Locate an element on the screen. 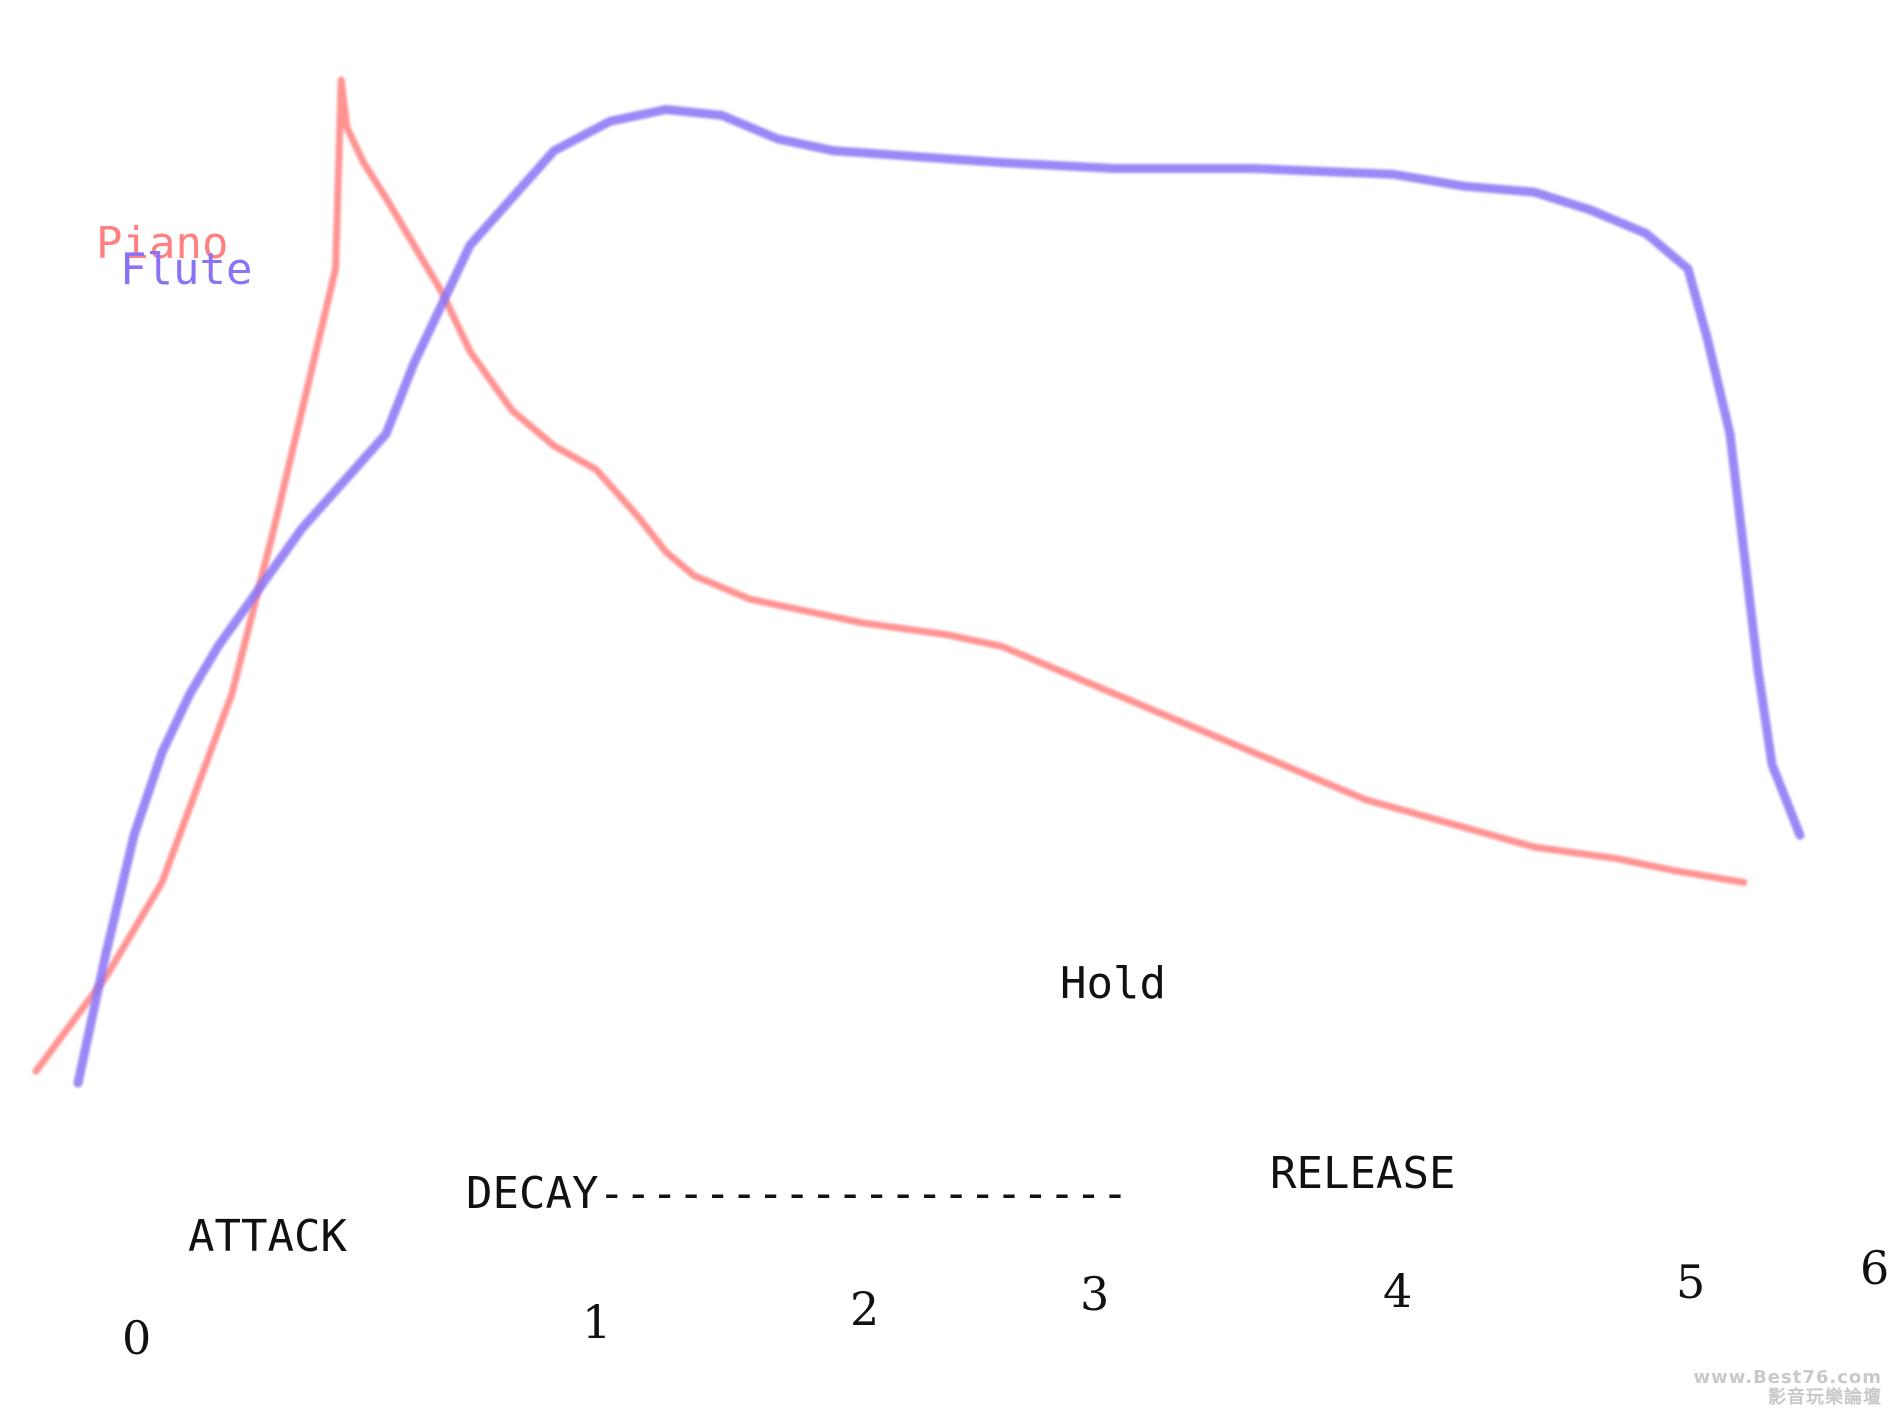 The width and height of the screenshot is (1892, 1416). x-tick-5: 5 is located at coordinates (1690, 1282).